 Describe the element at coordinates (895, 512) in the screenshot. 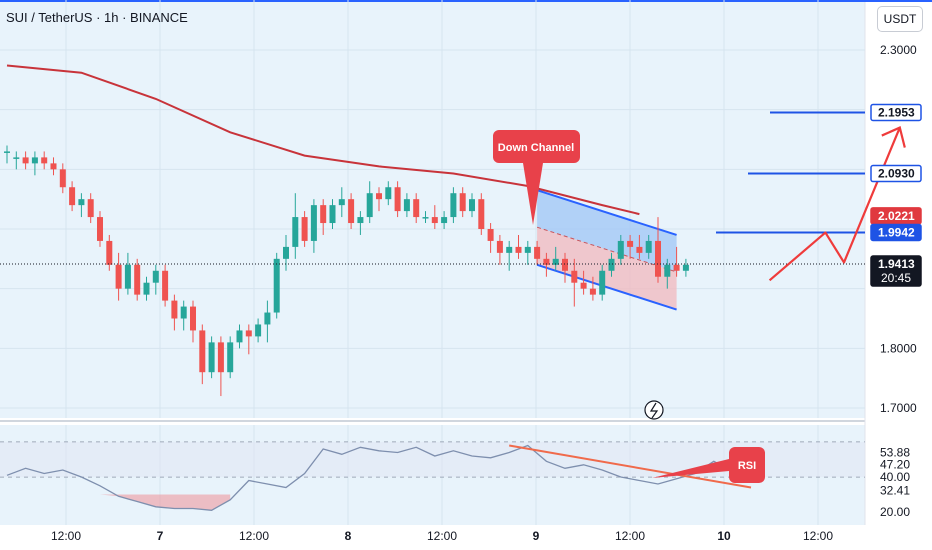

I see `rsi-tick-label: 20.00` at that location.